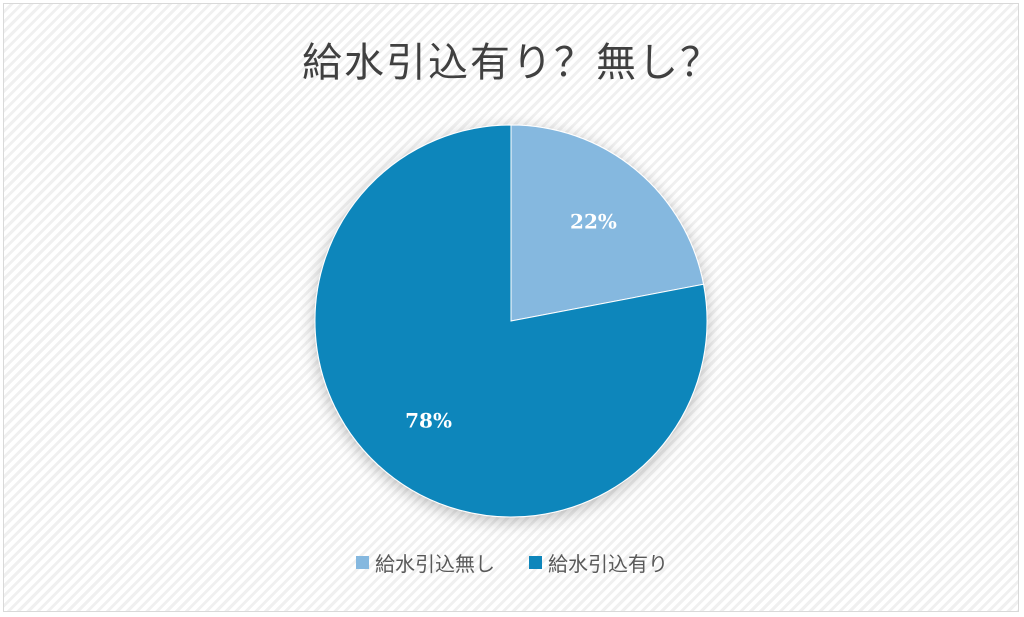 The width and height of the screenshot is (1024, 617). I want to click on data-label: 78%, so click(428, 421).